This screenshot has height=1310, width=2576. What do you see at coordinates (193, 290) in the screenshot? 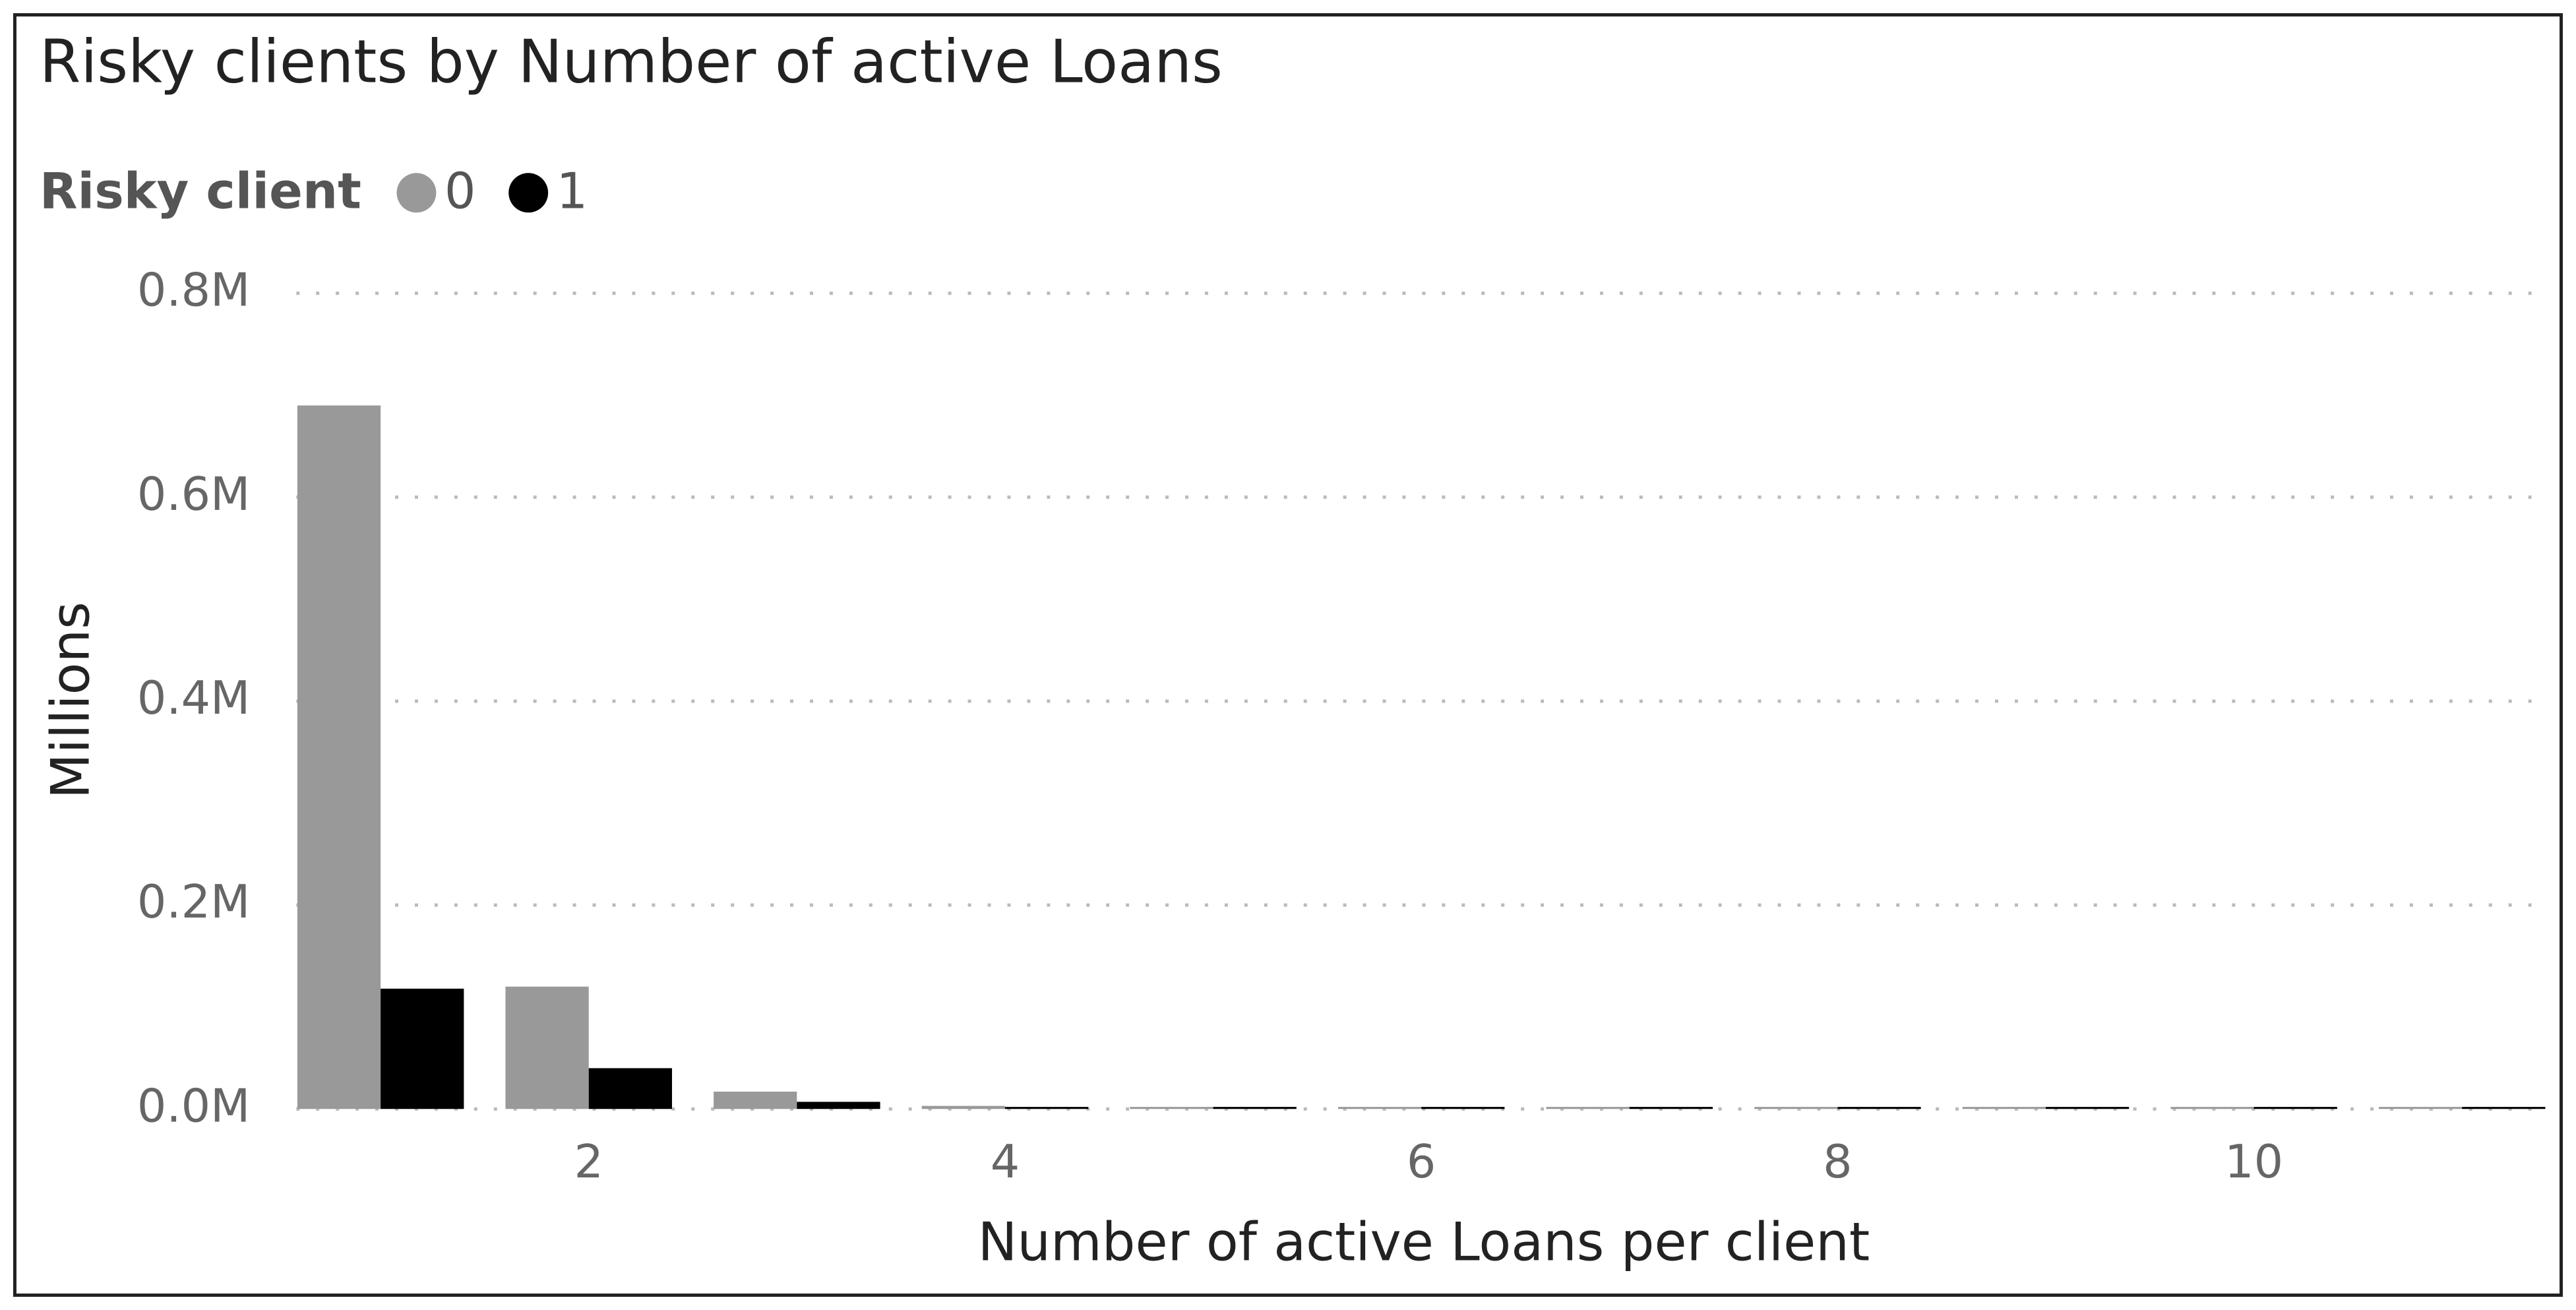
I see `y-tick-label: 0.8M` at bounding box center [193, 290].